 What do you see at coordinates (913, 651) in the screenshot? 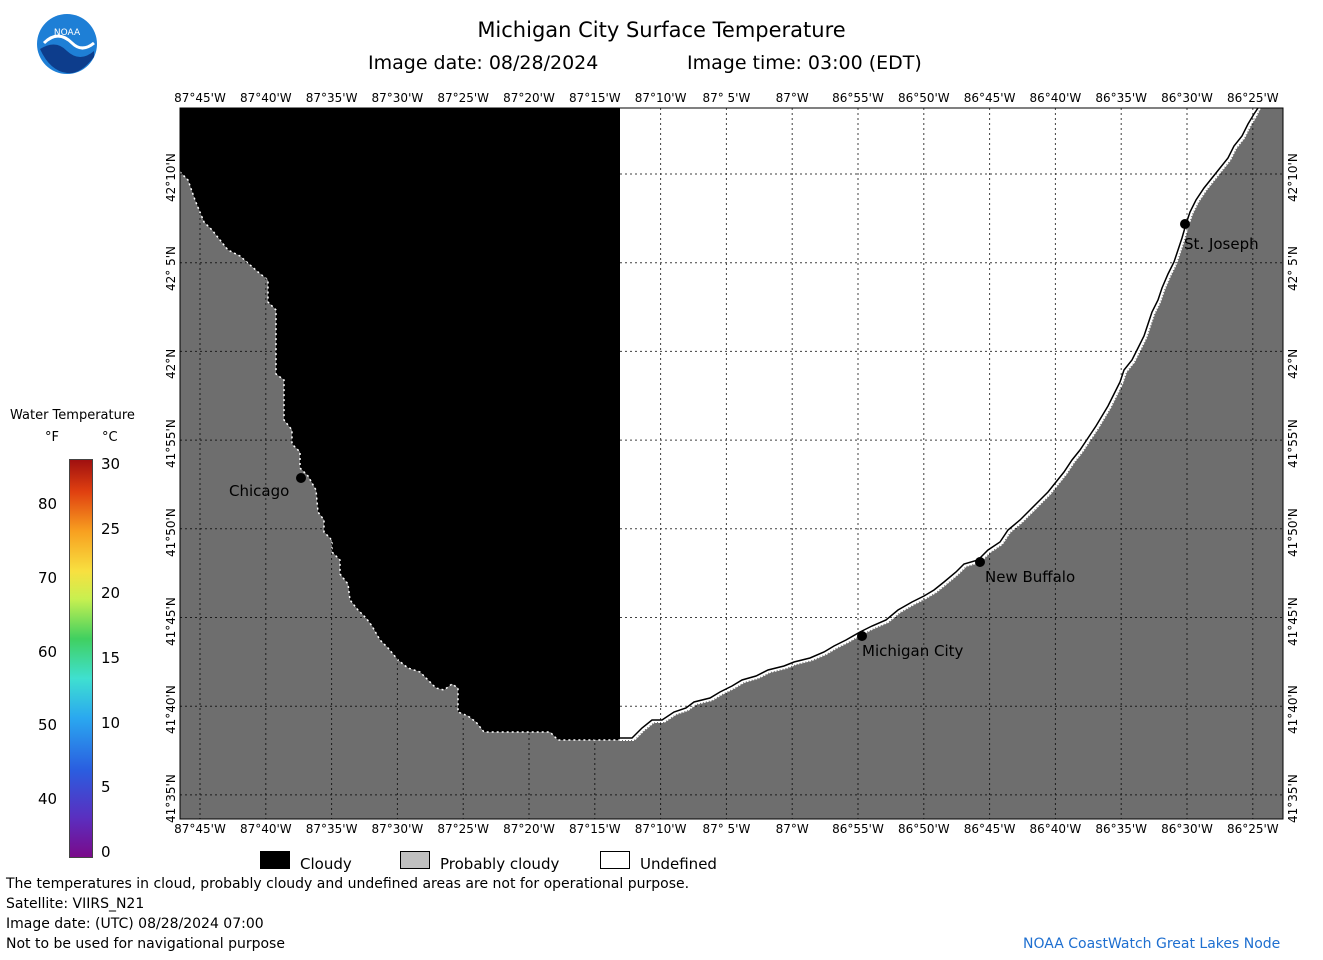
I see `city-label-michigan-city: Michigan City` at bounding box center [913, 651].